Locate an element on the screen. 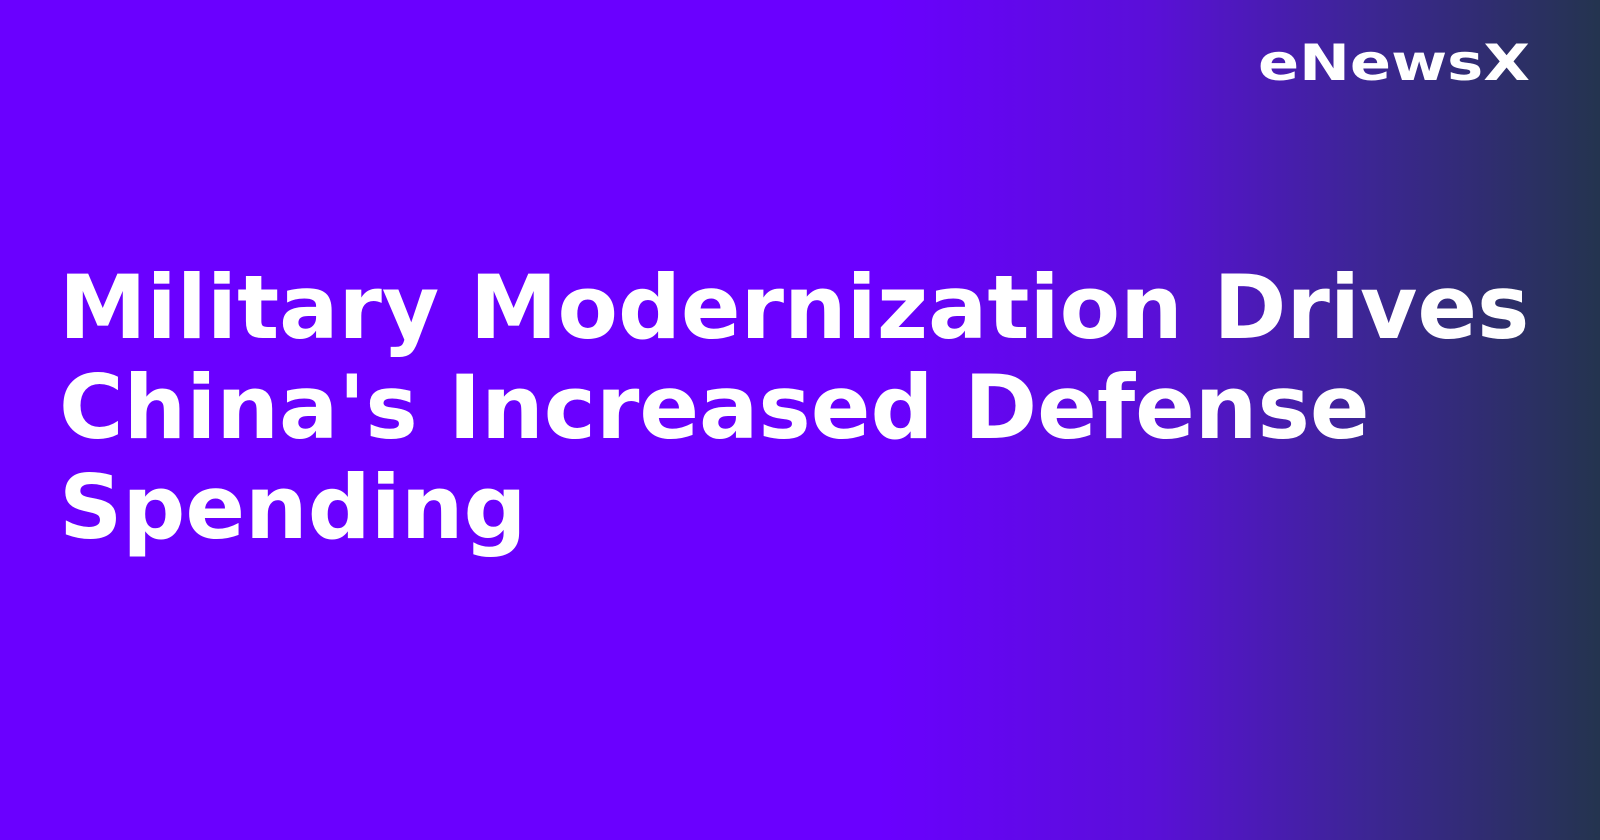  logo-text: eNewsX is located at coordinates (1394, 61).